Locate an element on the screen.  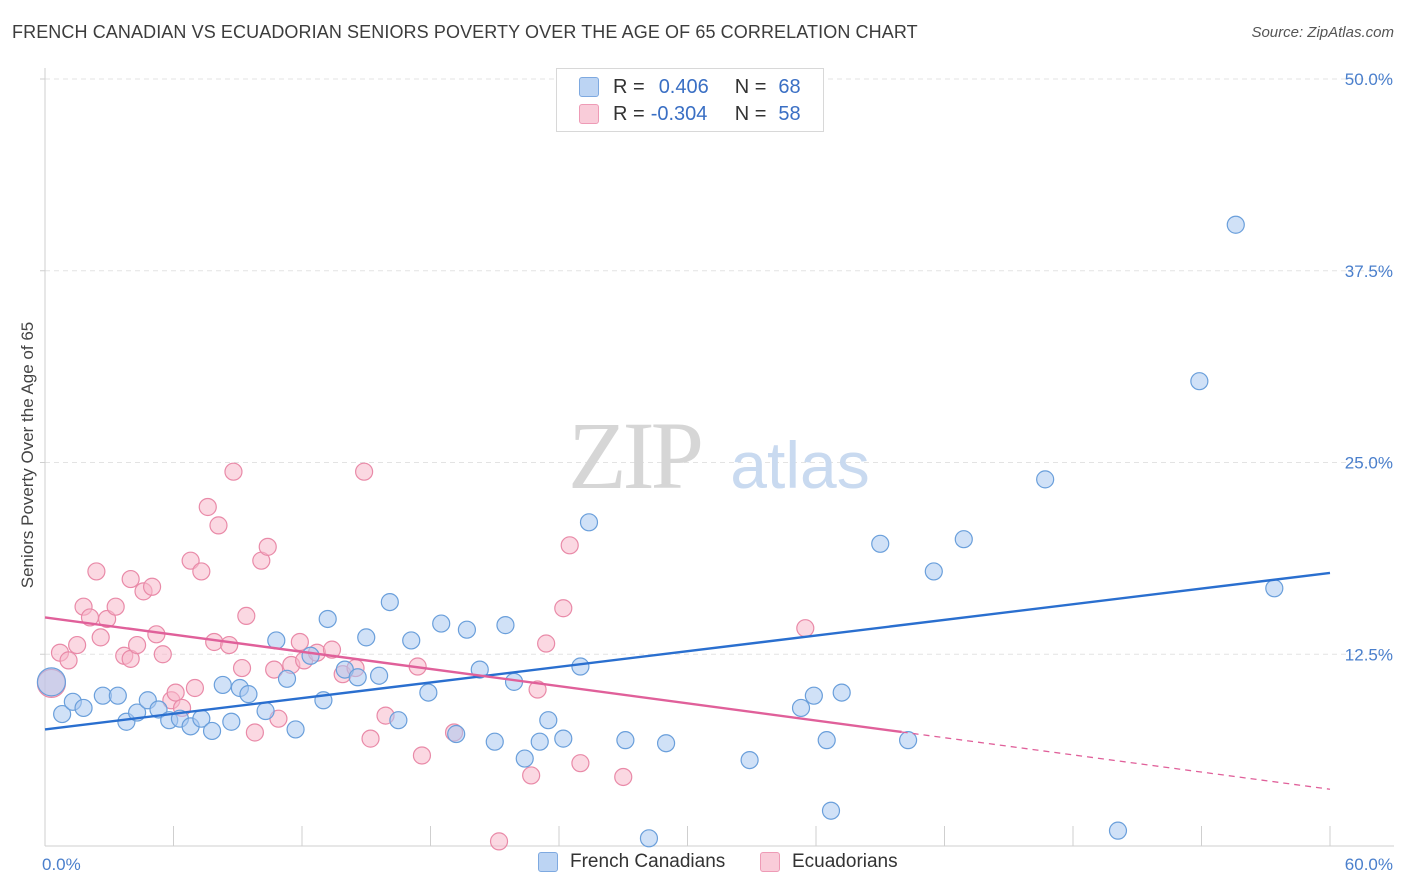
legend-r-value: 0.406 is located at coordinates (683, 86).